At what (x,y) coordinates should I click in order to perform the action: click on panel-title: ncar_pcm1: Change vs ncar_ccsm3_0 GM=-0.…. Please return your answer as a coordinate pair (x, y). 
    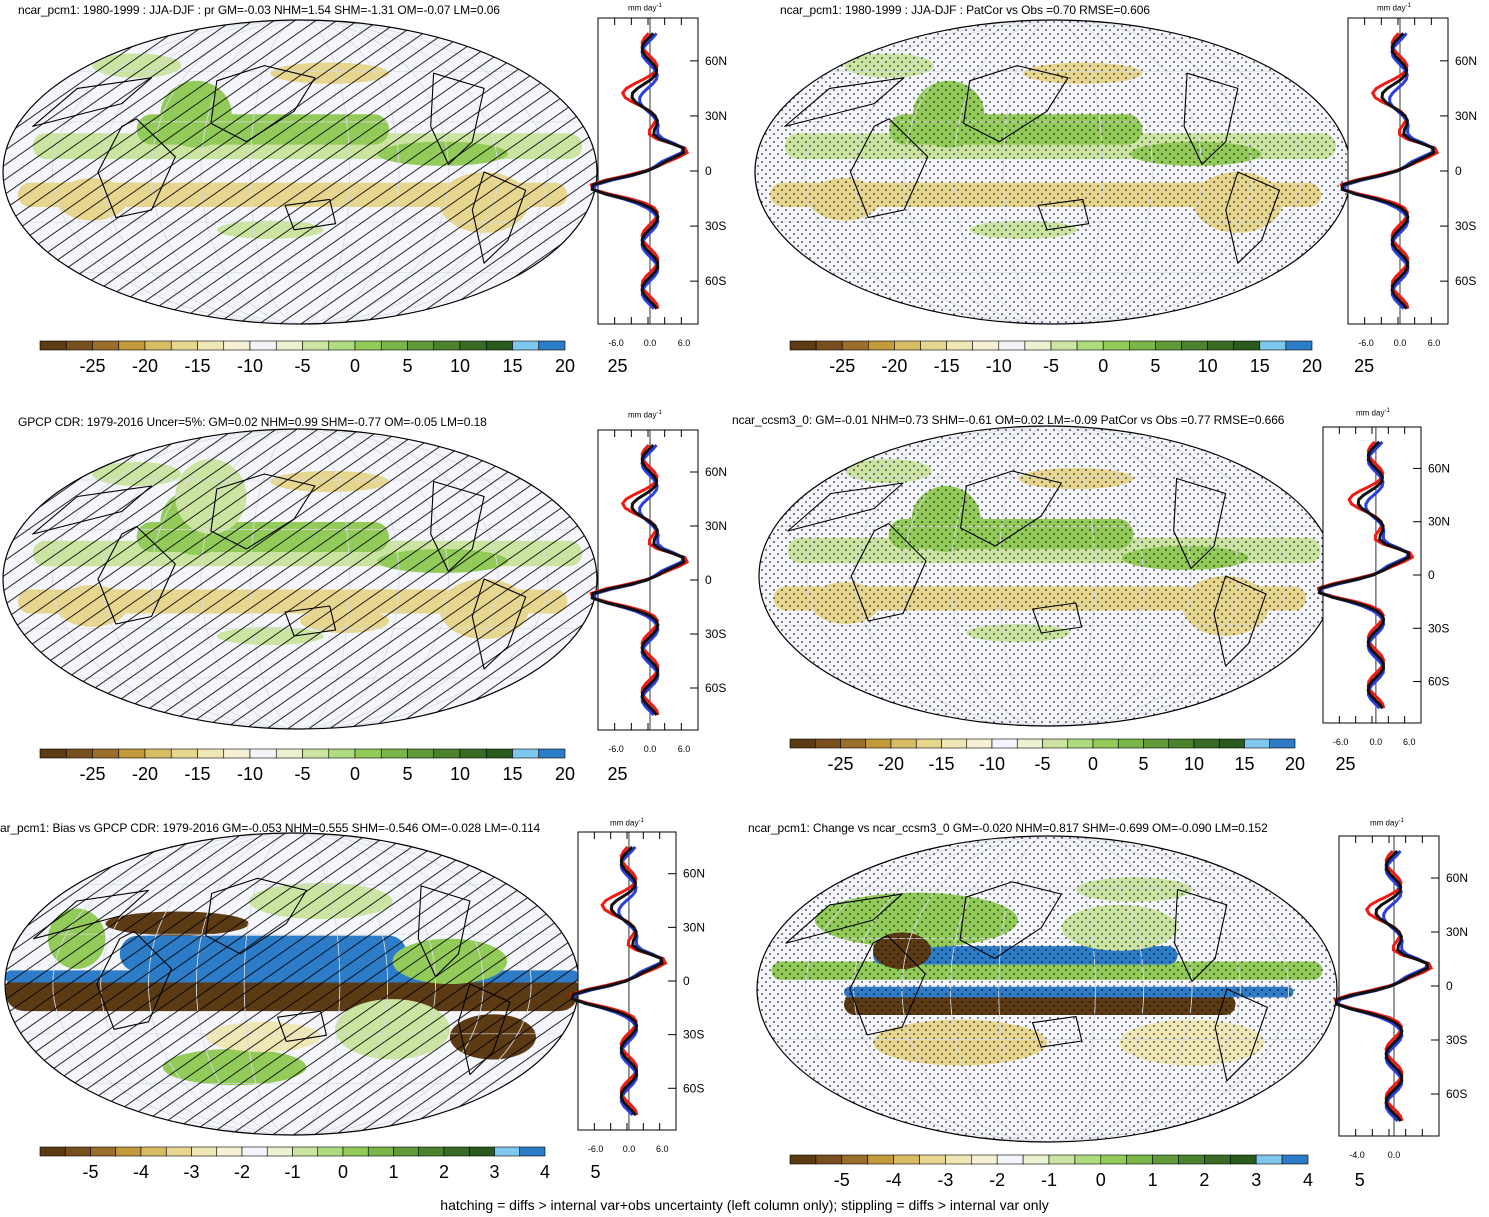
    Looking at the image, I should click on (1008, 828).